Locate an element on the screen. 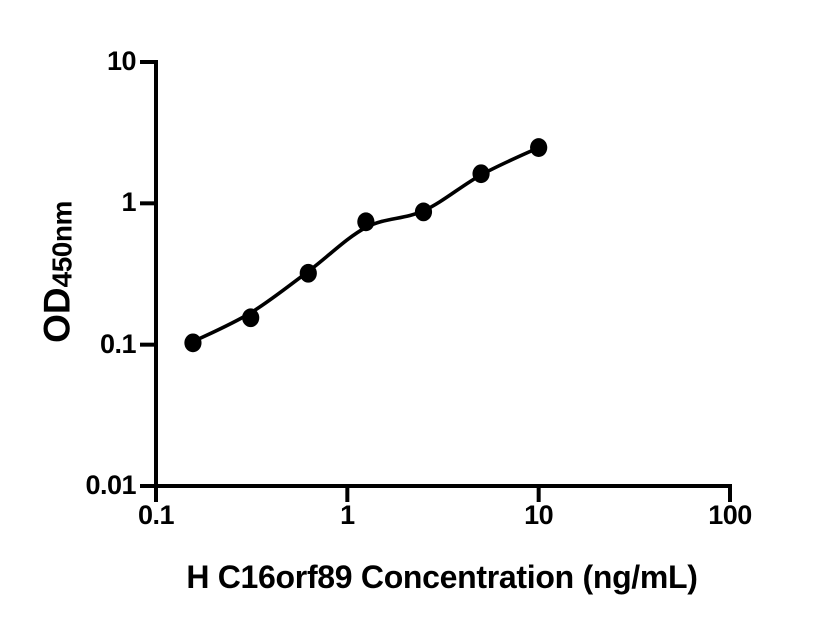 The width and height of the screenshot is (816, 640). y-tick-label: 0.1 is located at coordinates (118, 343).